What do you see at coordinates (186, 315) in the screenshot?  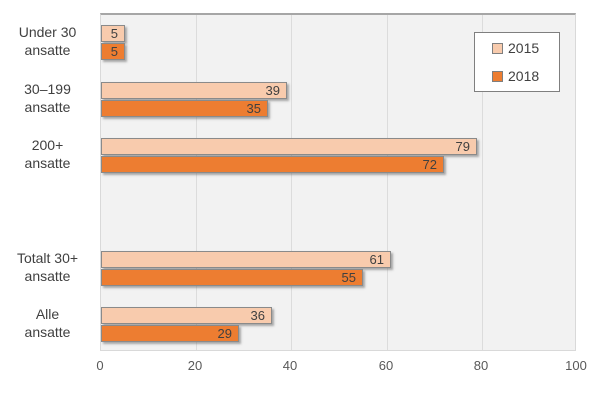 I see `bar-2015: 36` at bounding box center [186, 315].